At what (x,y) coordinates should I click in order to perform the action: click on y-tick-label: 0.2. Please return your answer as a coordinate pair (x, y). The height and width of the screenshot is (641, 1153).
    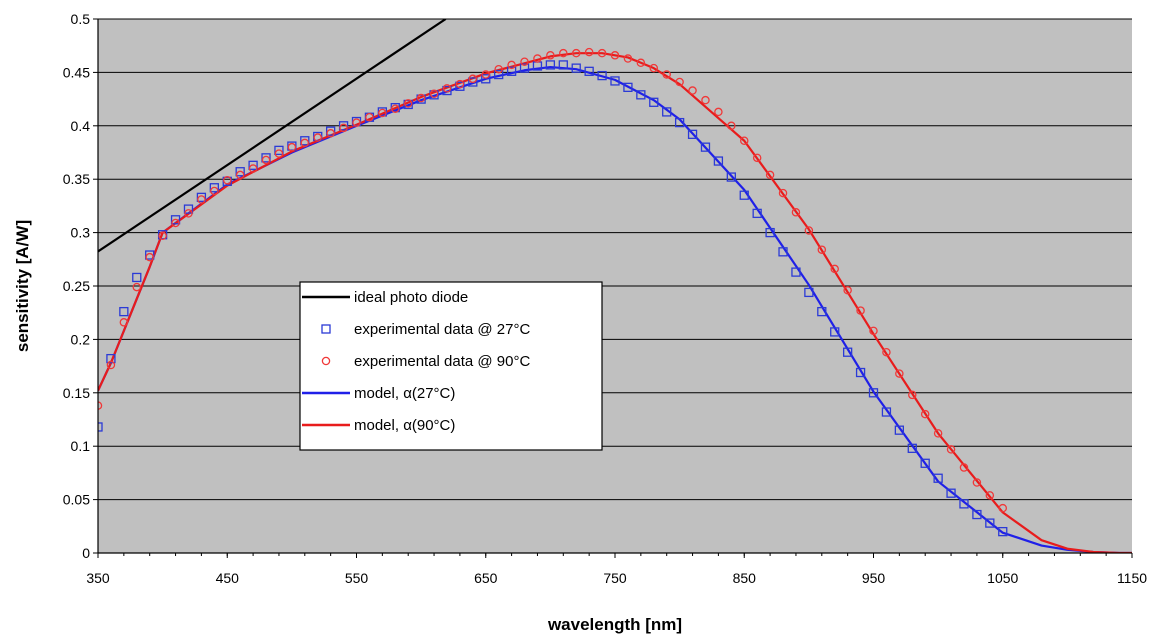
    Looking at the image, I should click on (81, 339).